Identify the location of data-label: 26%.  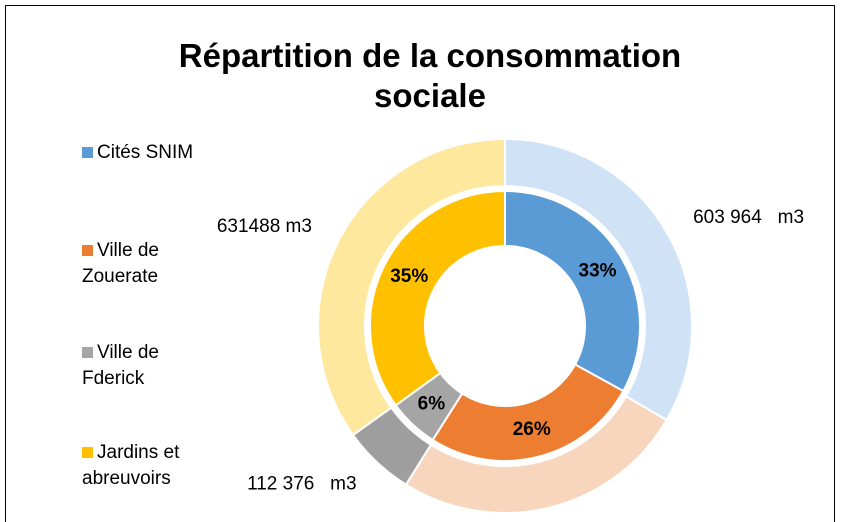
(532, 429).